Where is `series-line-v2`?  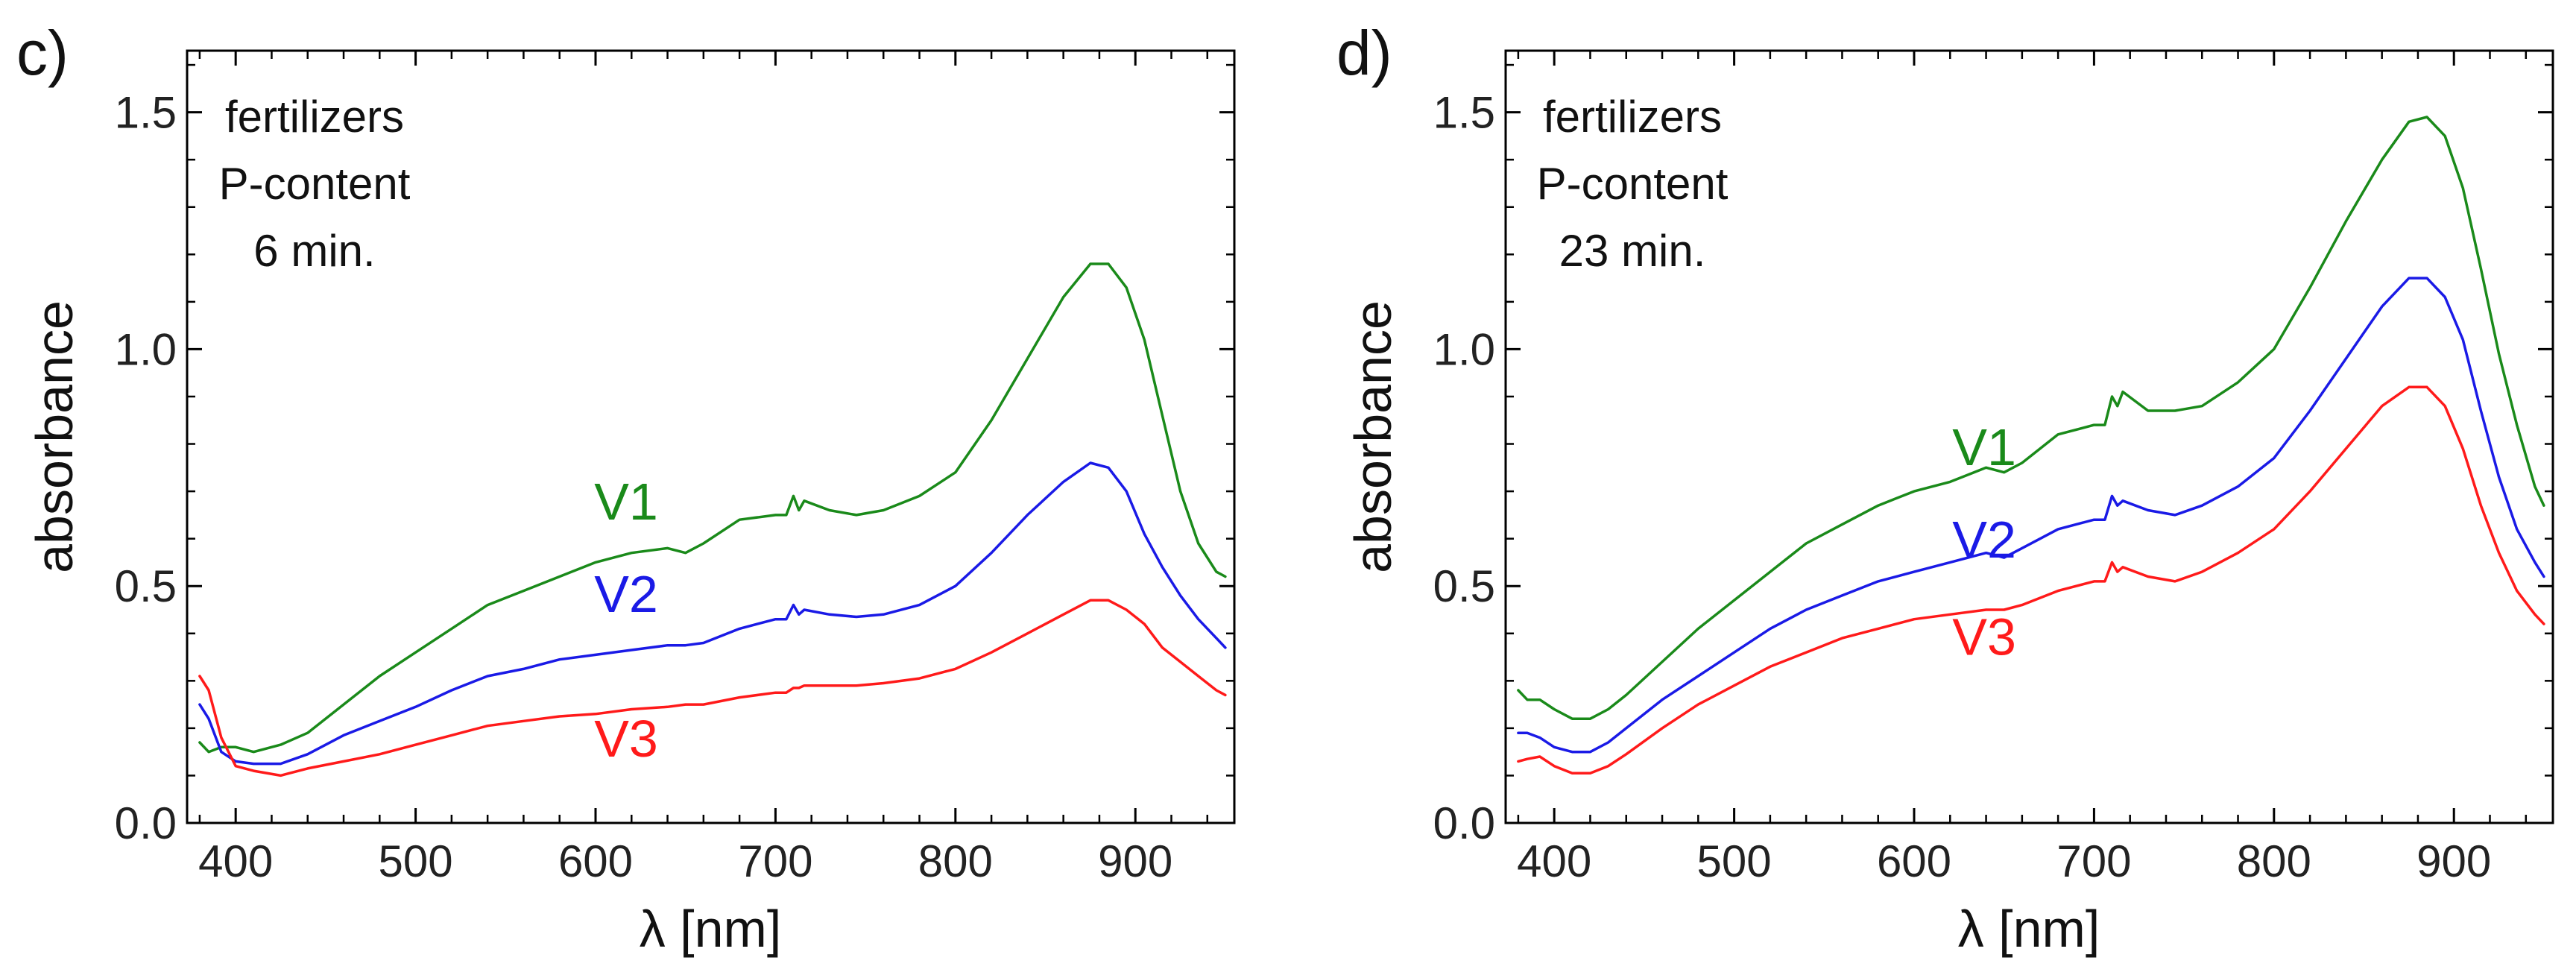 series-line-v2 is located at coordinates (712, 613).